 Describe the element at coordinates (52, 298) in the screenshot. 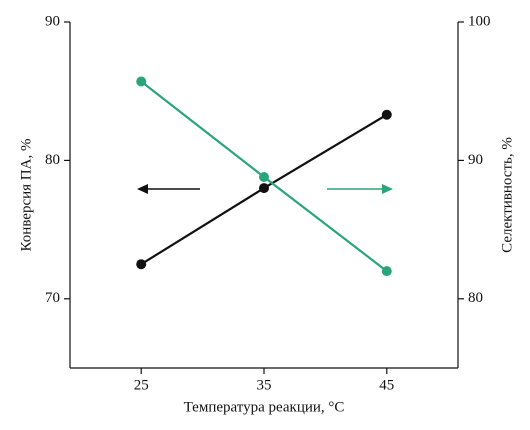

I see `y-tick-label: 70` at that location.